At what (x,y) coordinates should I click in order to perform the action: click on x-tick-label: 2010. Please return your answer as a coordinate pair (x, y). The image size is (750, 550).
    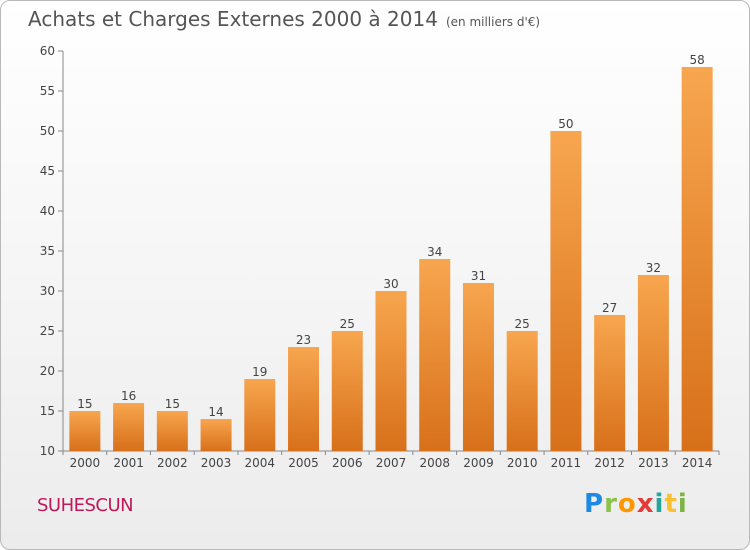
    Looking at the image, I should click on (522, 463).